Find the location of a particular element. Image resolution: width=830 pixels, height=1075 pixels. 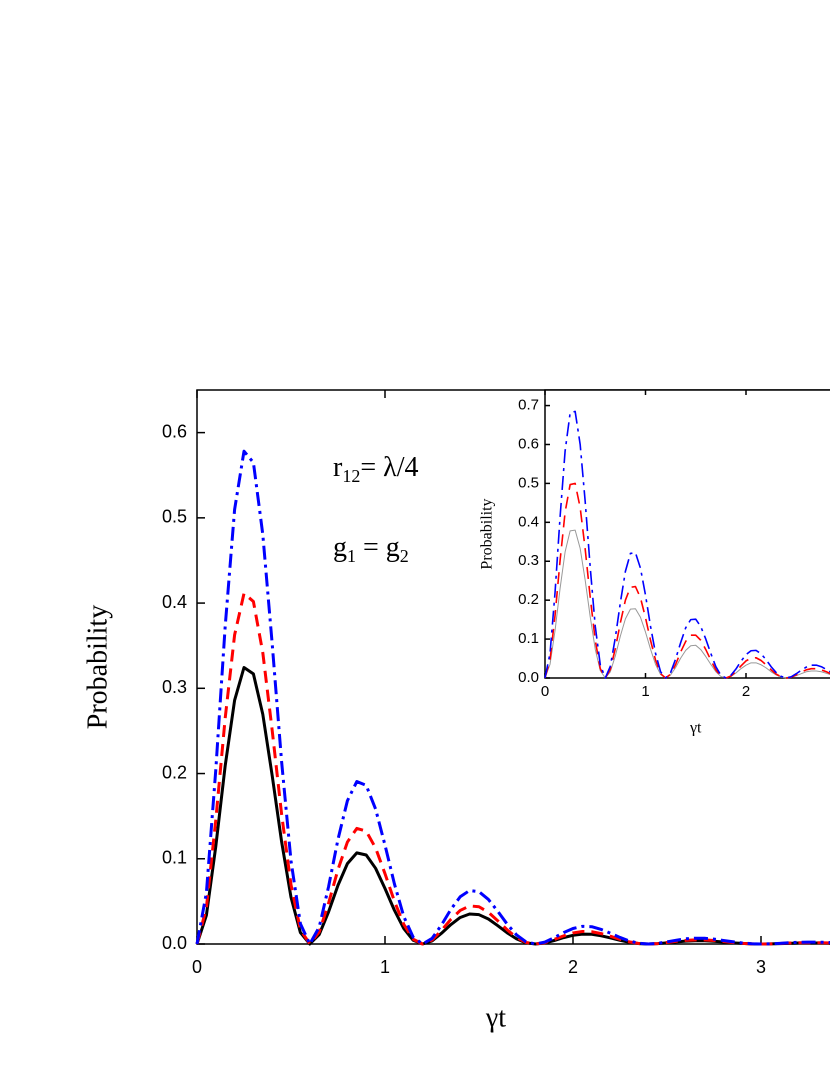

plot-area is located at coordinates (687, 534).